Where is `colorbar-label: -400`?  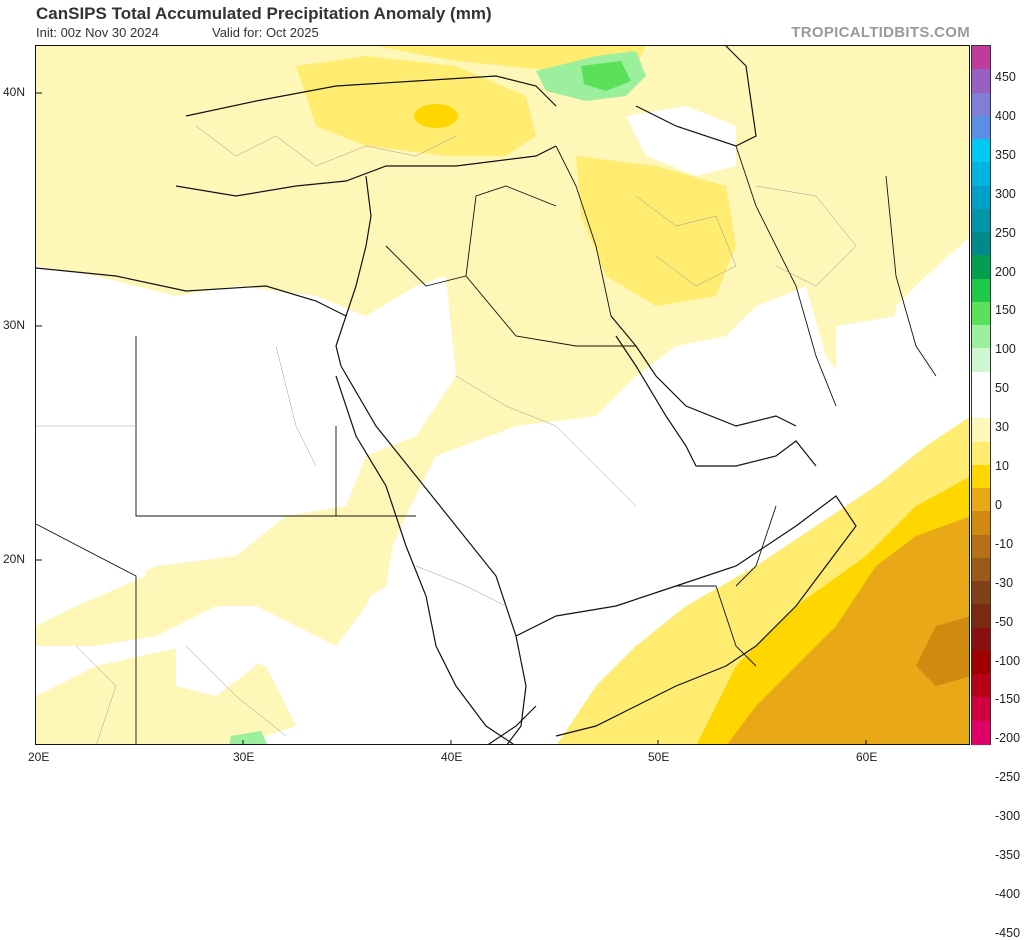
colorbar-label: -400 is located at coordinates (1008, 893).